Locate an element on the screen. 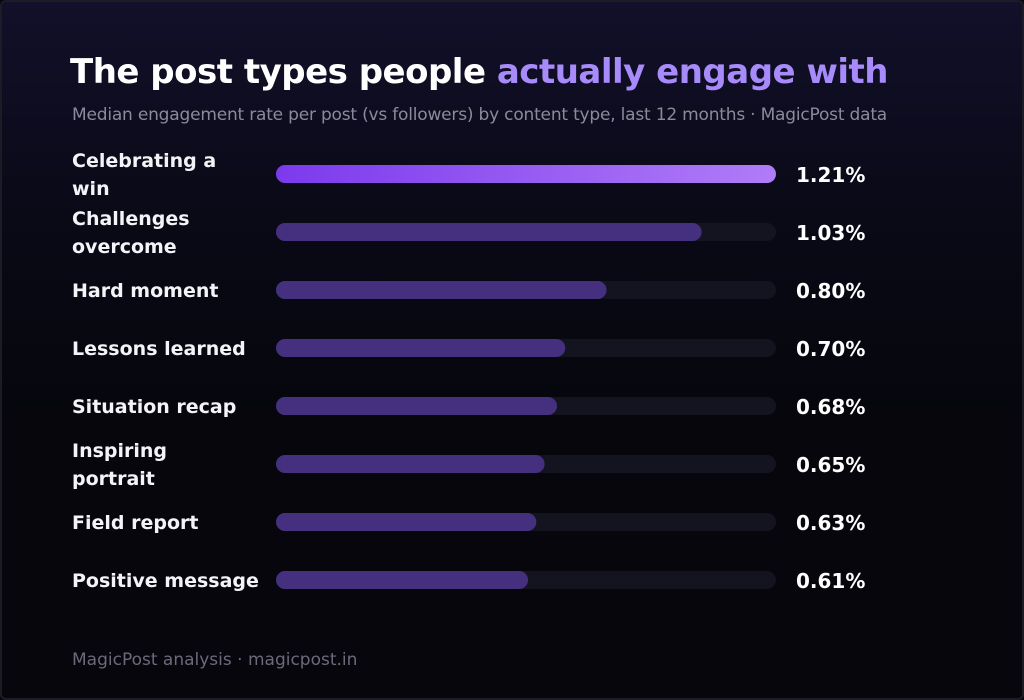  category-label: Field report is located at coordinates (135, 523).